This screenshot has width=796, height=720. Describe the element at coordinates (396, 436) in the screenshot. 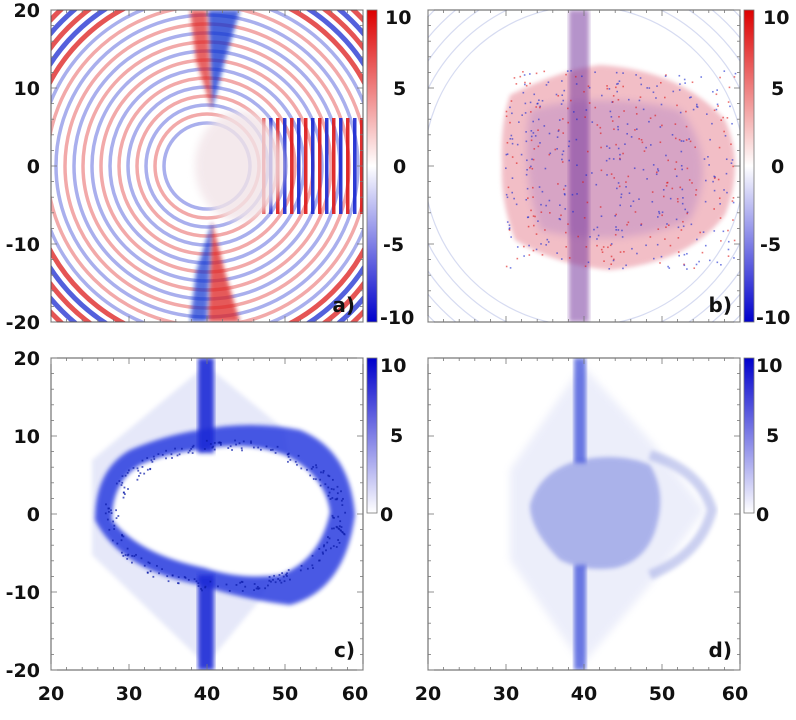

I see `colorbar-tick-label: 5` at that location.